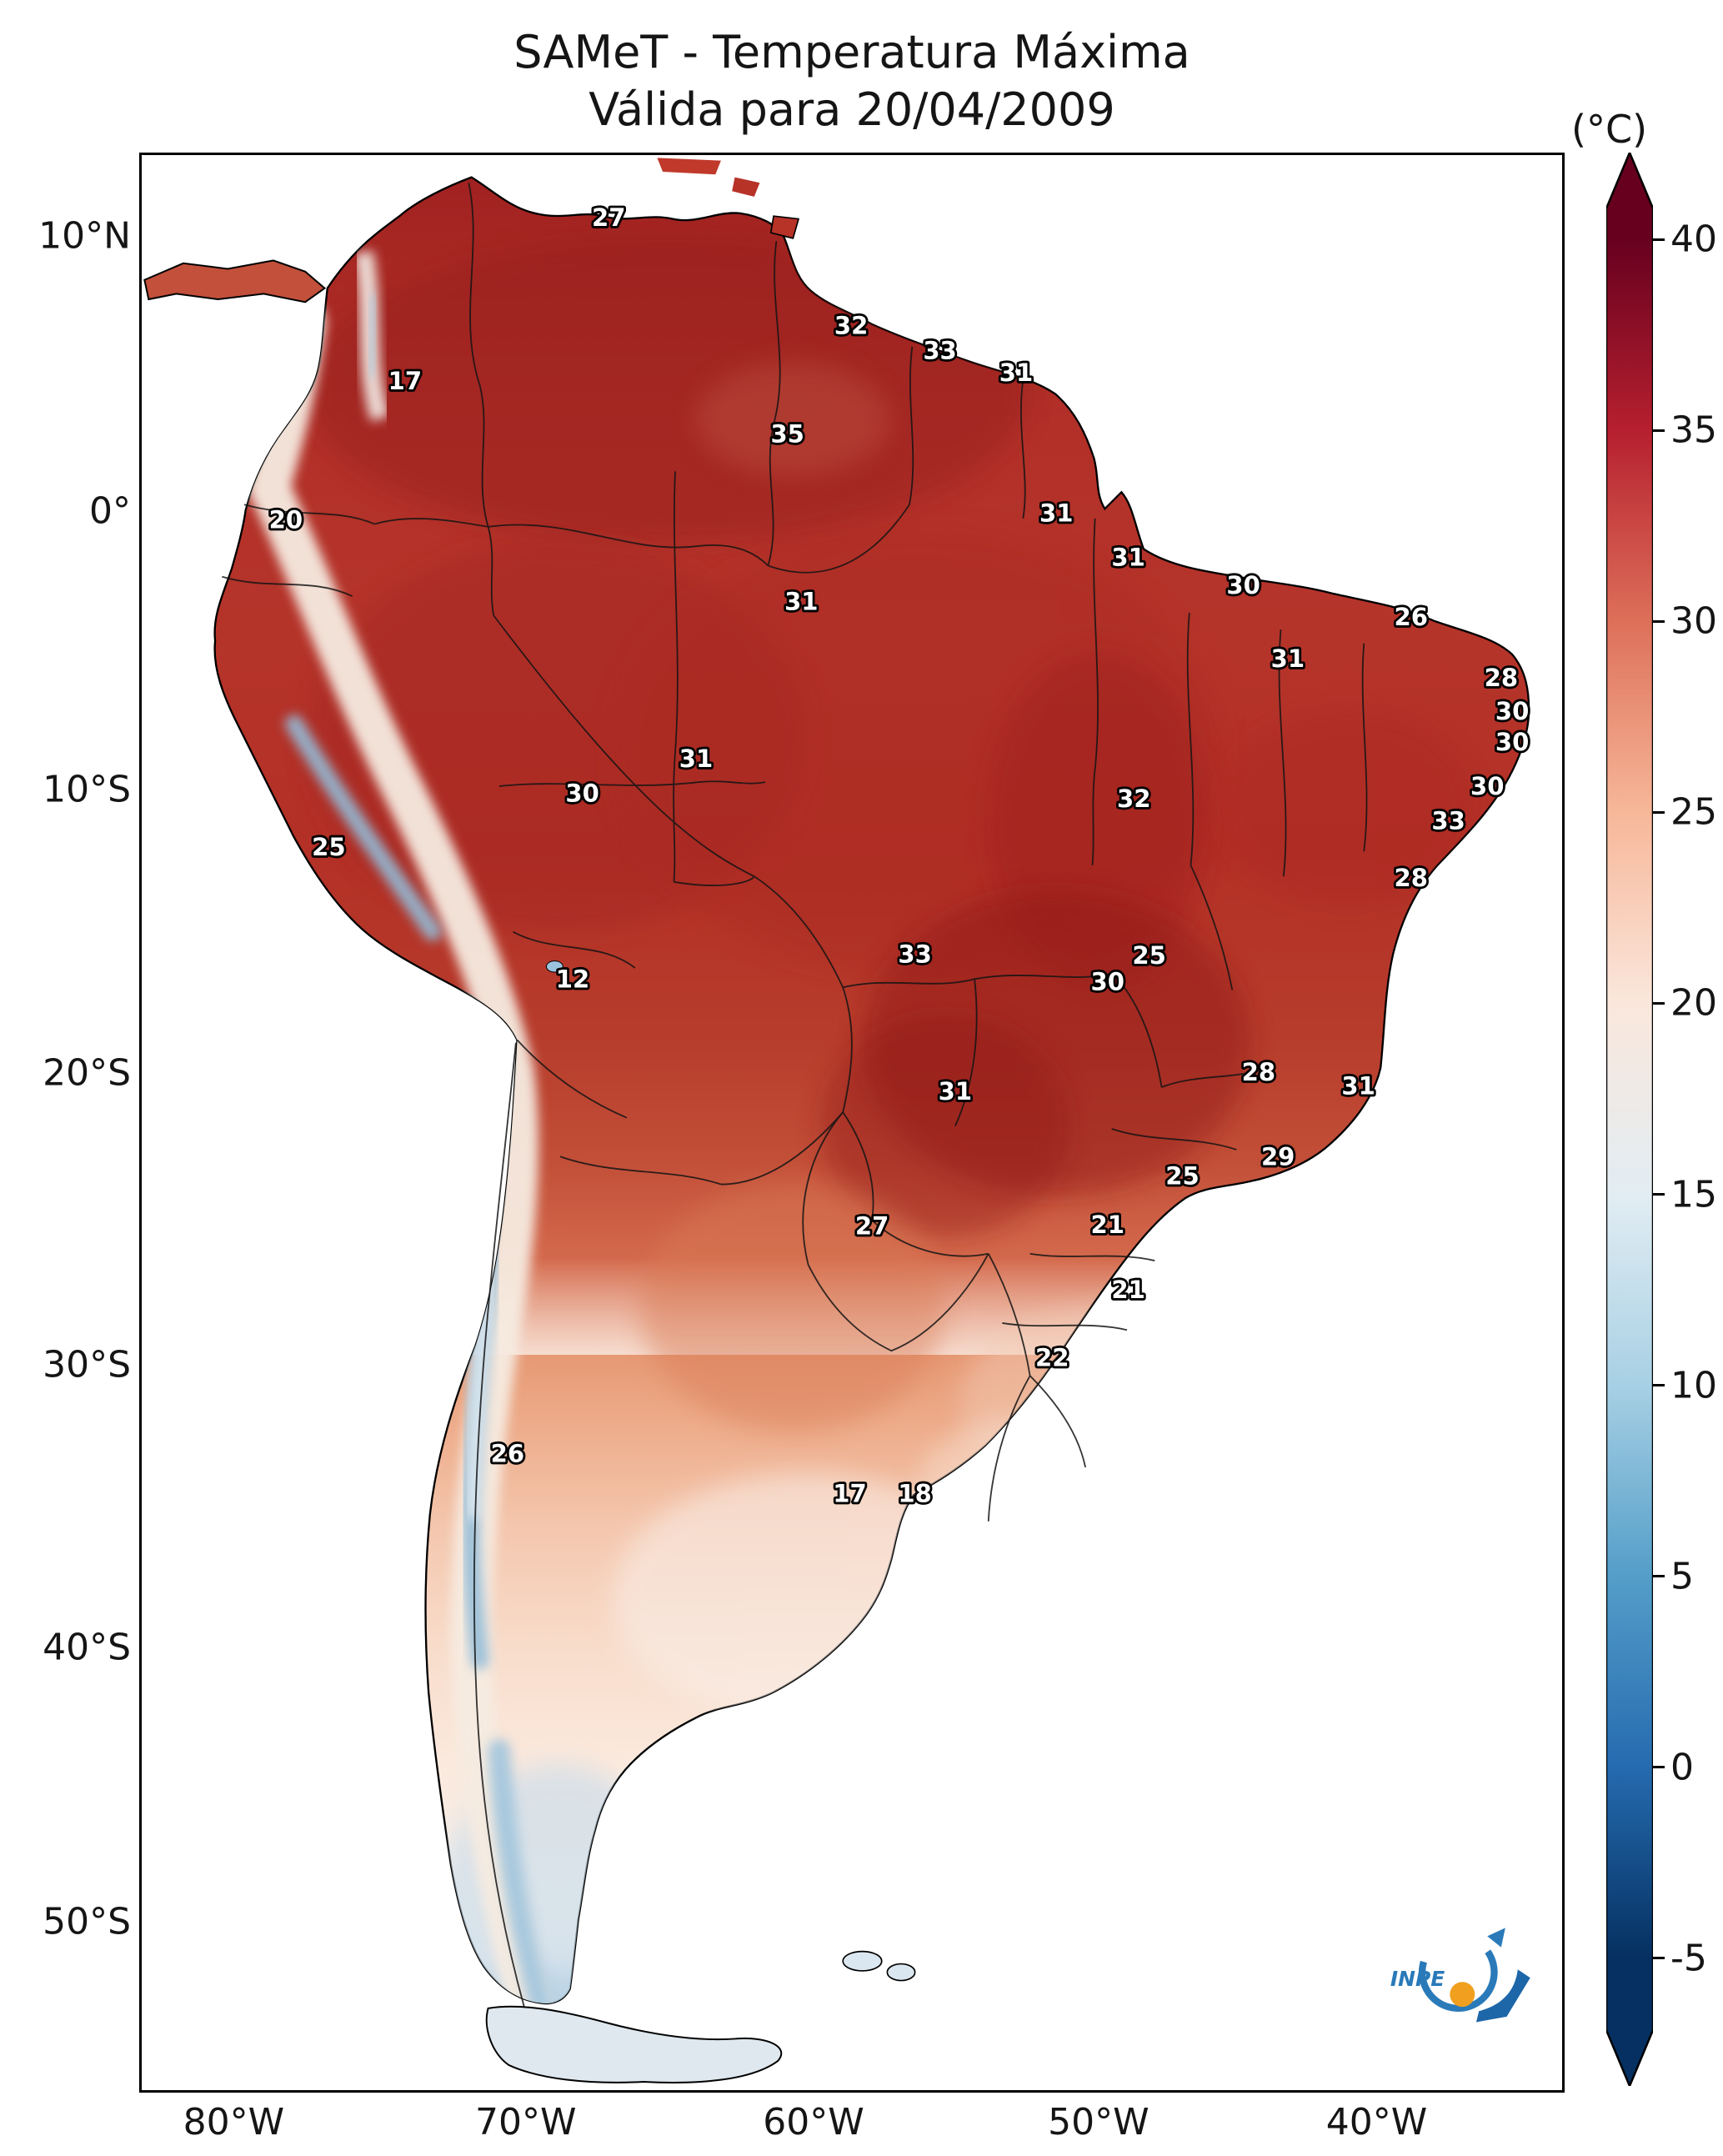 The width and height of the screenshot is (1723, 2156). I want to click on colorbar, so click(1630, 1119).